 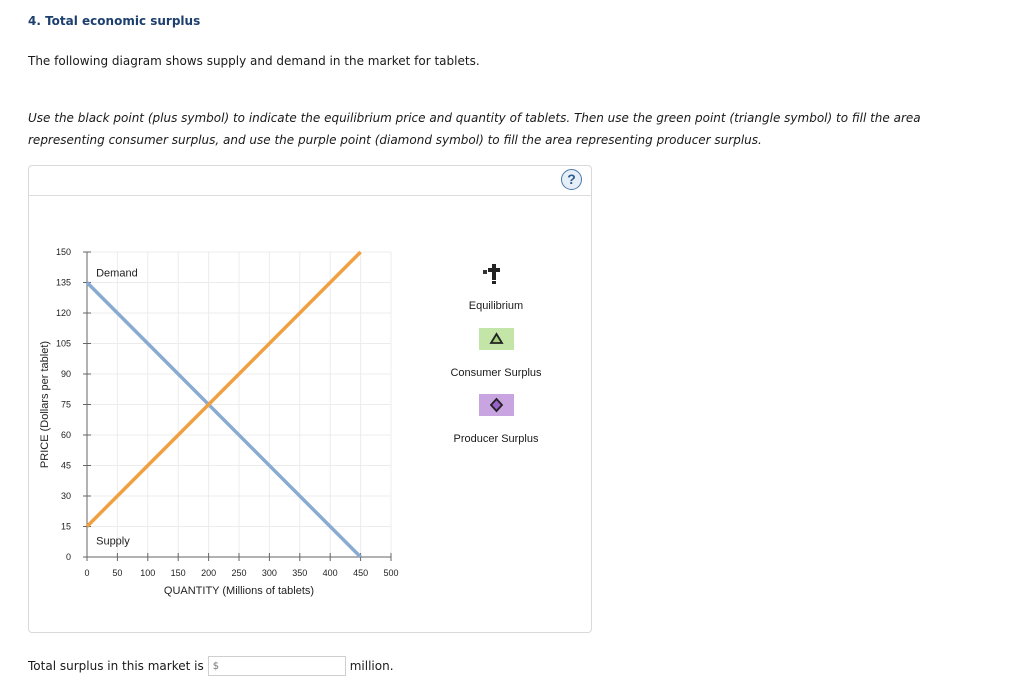 I want to click on x-tick-label: 300, so click(x=269, y=573).